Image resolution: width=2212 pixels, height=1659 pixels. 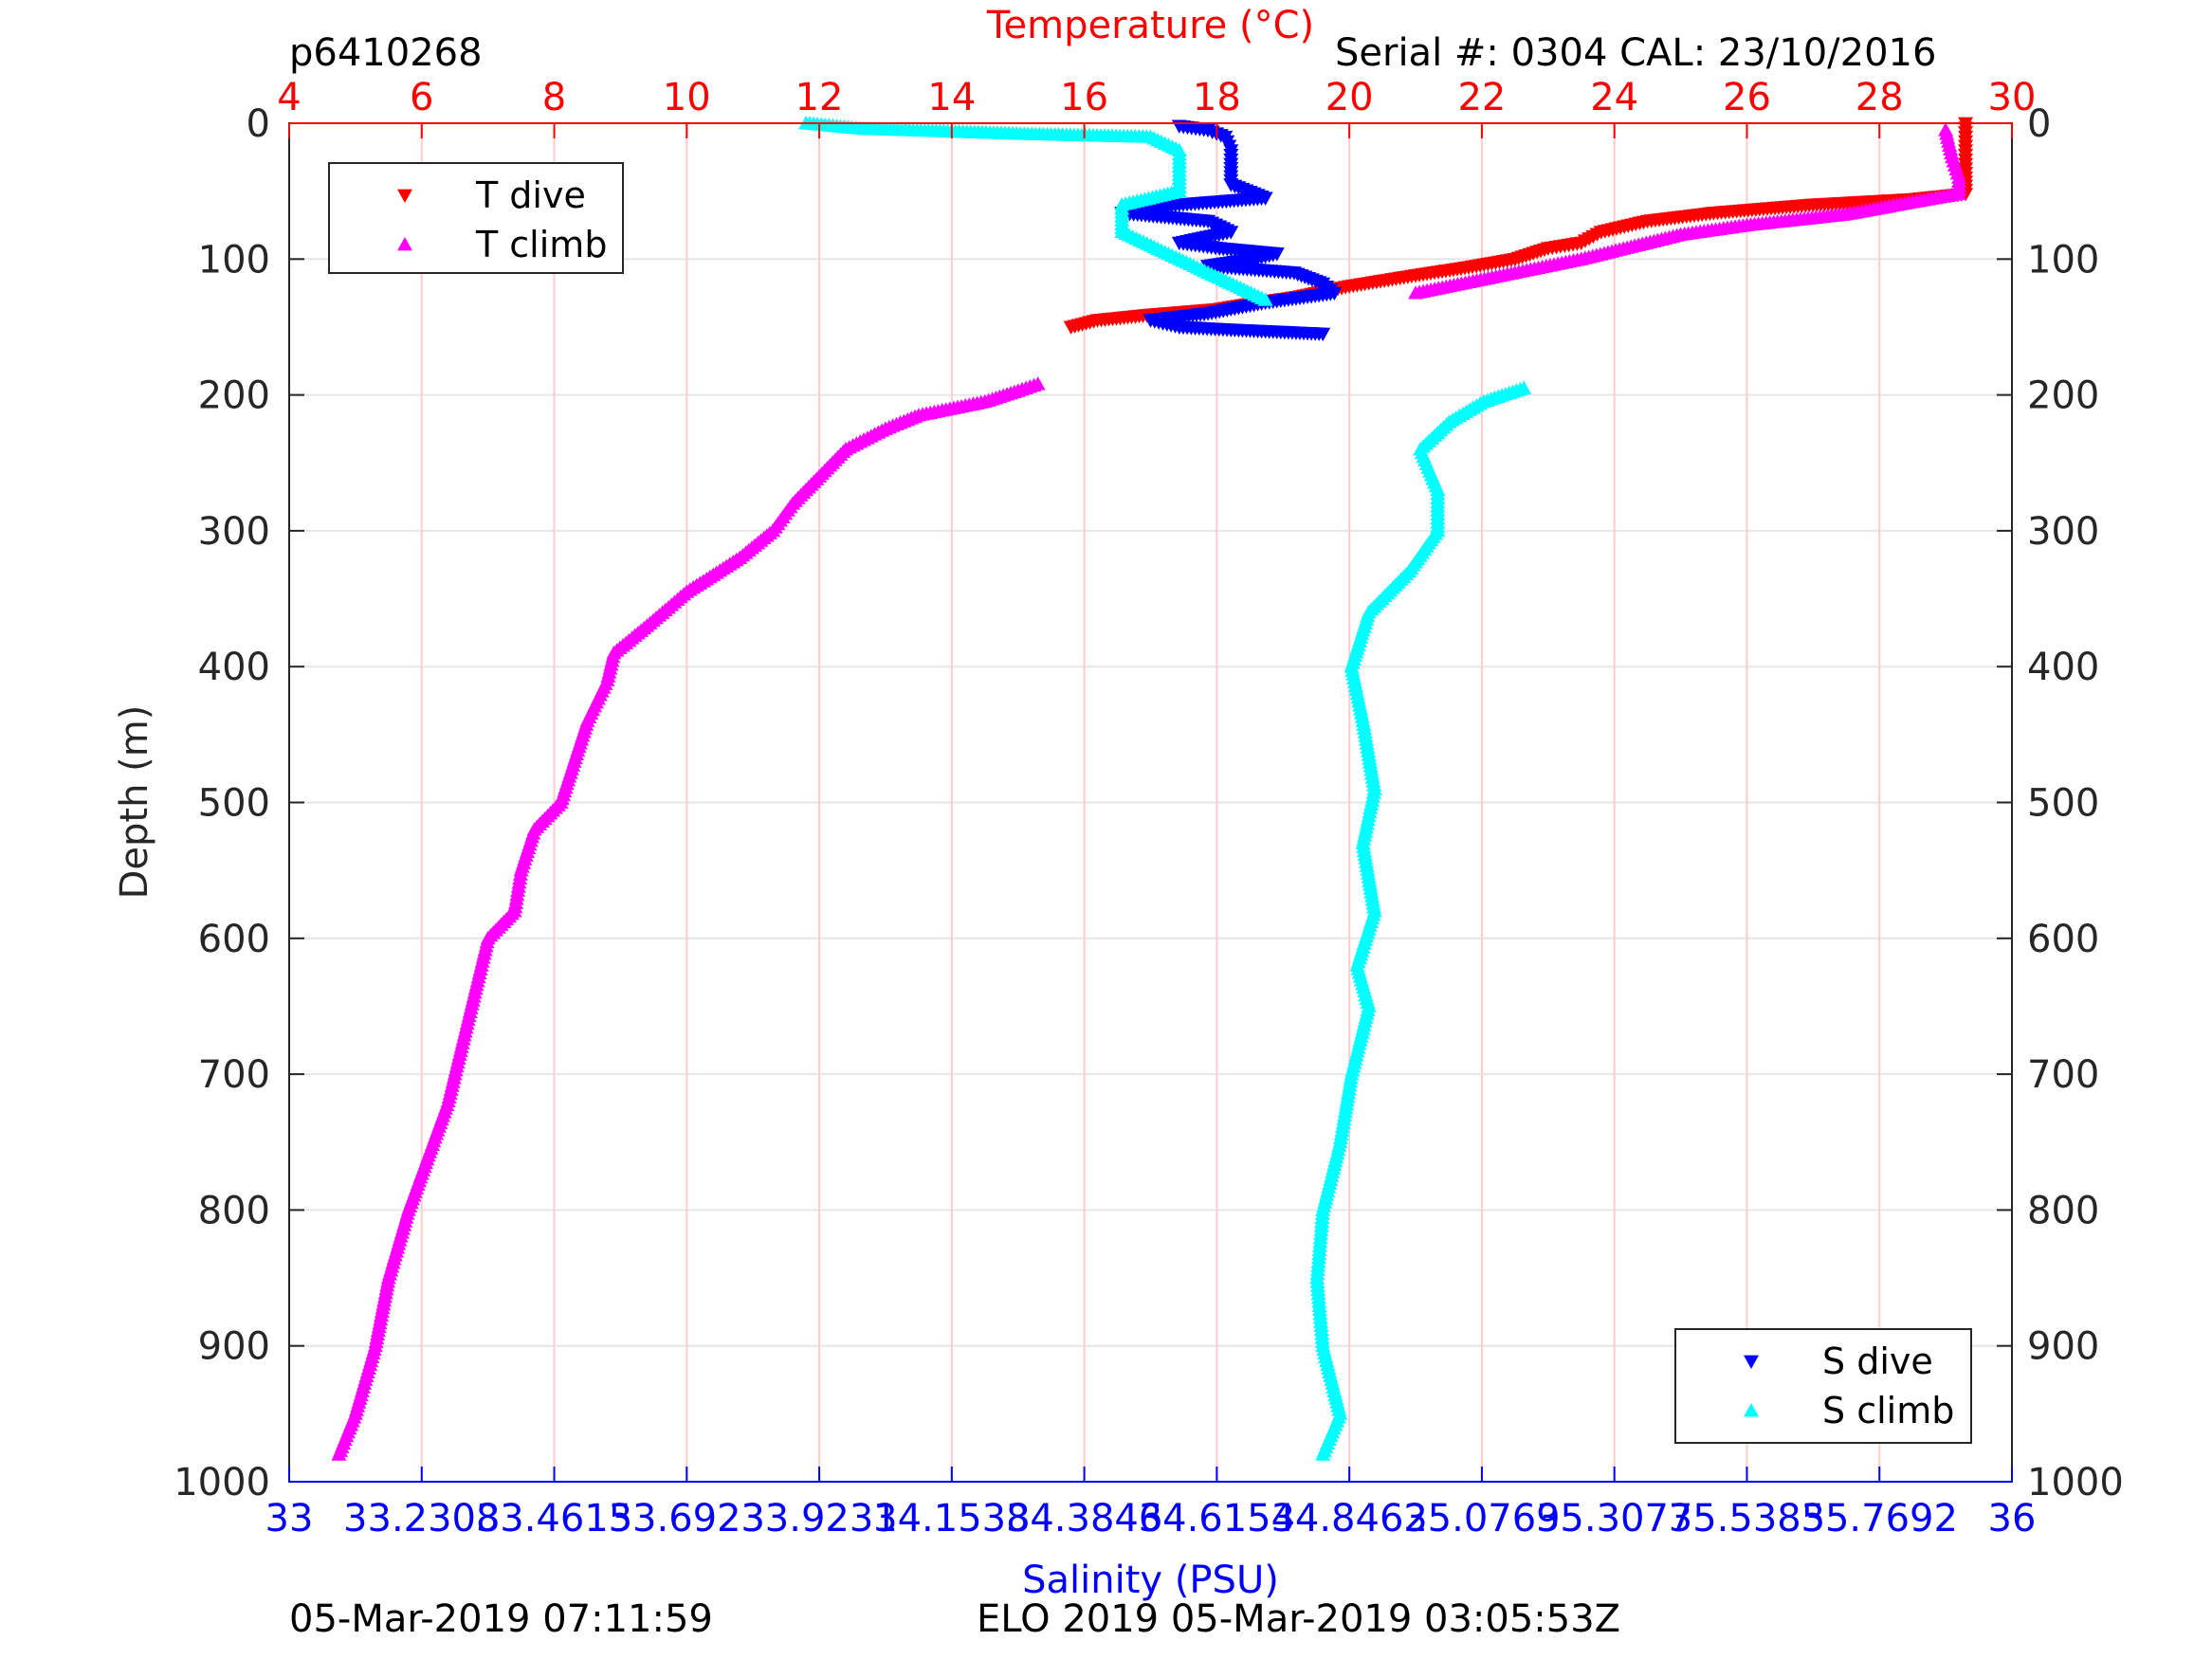 I want to click on legend-marker-s-dive, so click(x=1751, y=1362).